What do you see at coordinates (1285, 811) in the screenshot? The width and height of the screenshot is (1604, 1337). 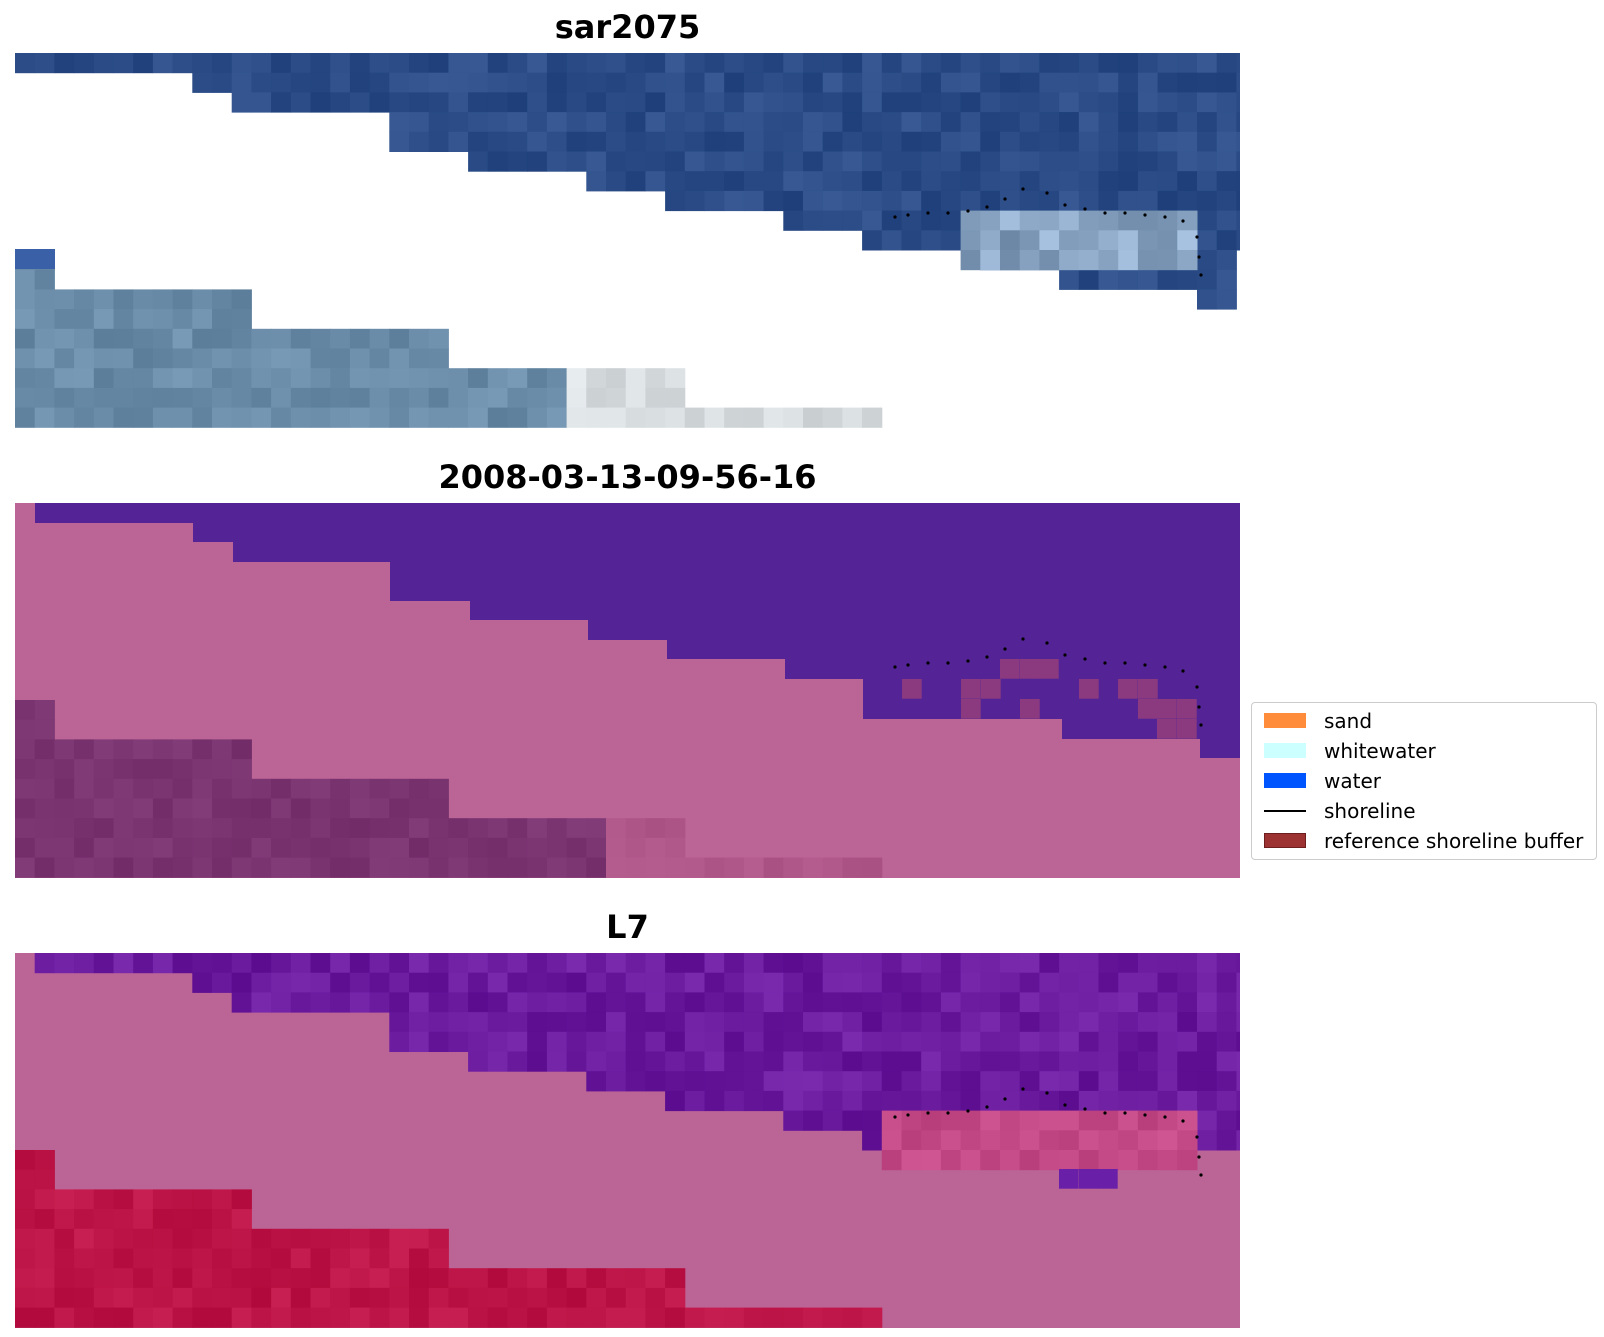 I see `legend-swatch-shoreline` at bounding box center [1285, 811].